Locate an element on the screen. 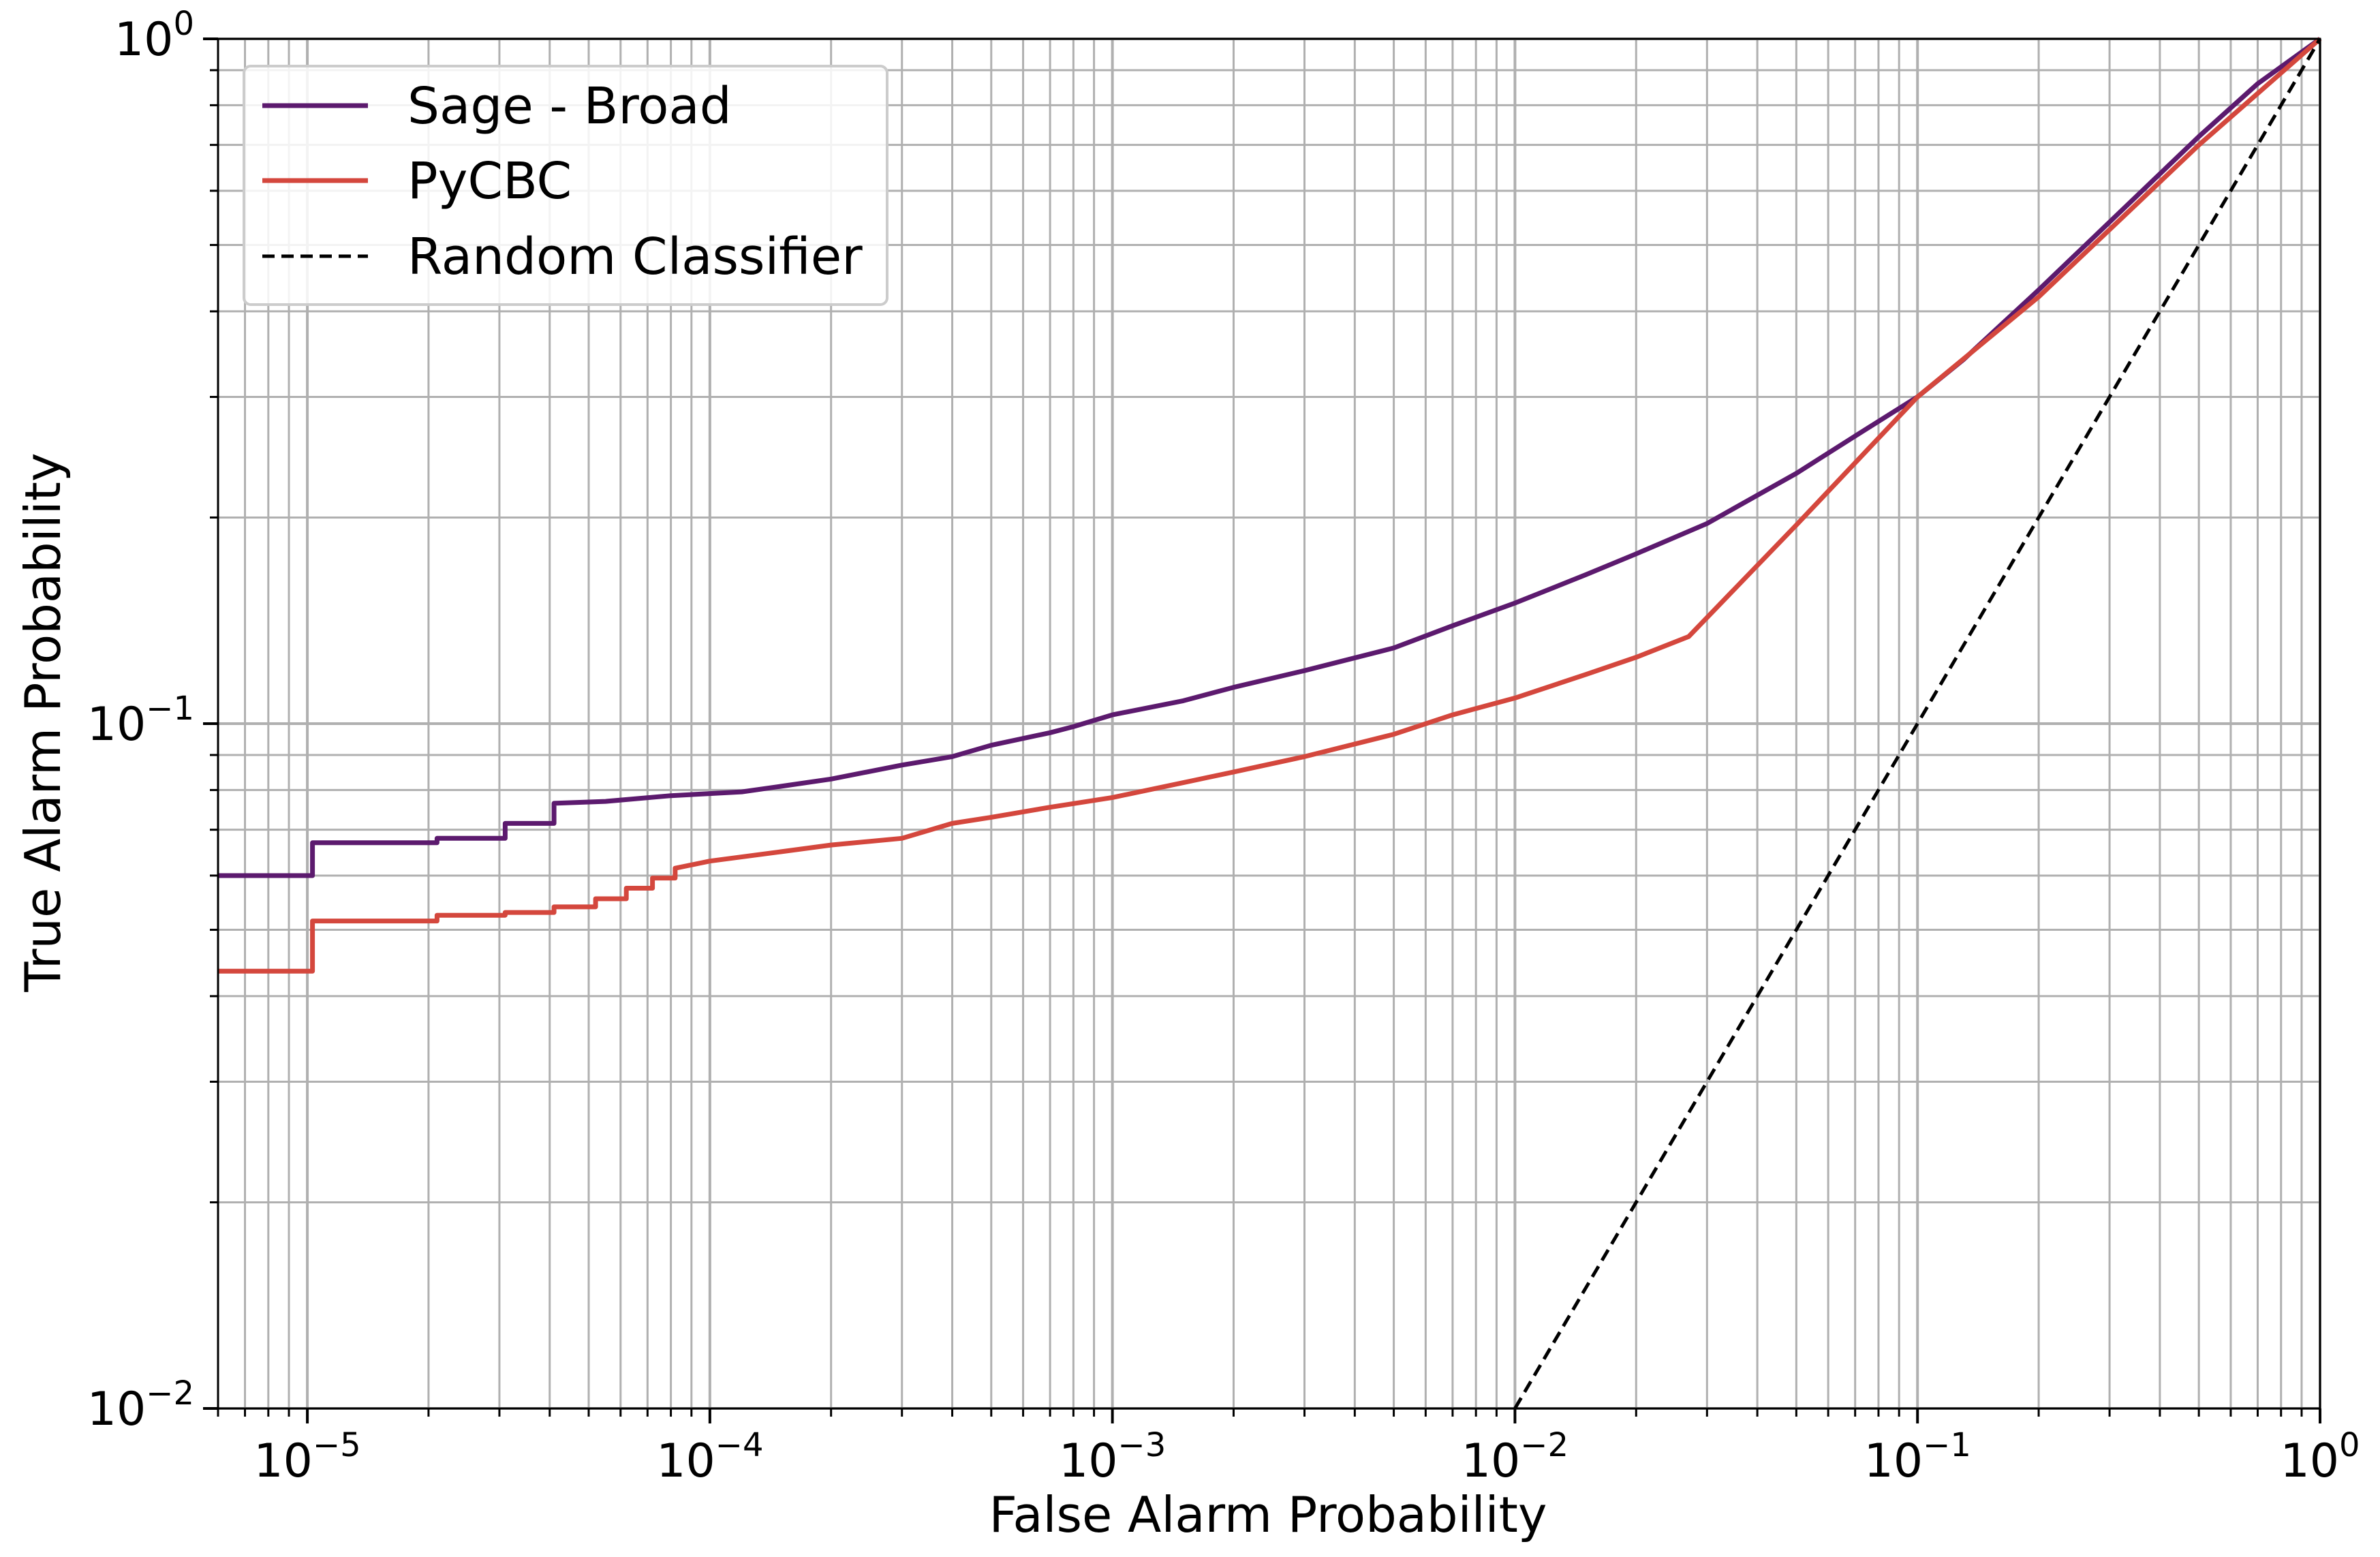 The width and height of the screenshot is (2380, 1557). x-tick-label: 10⁻¹ is located at coordinates (1917, 1457).